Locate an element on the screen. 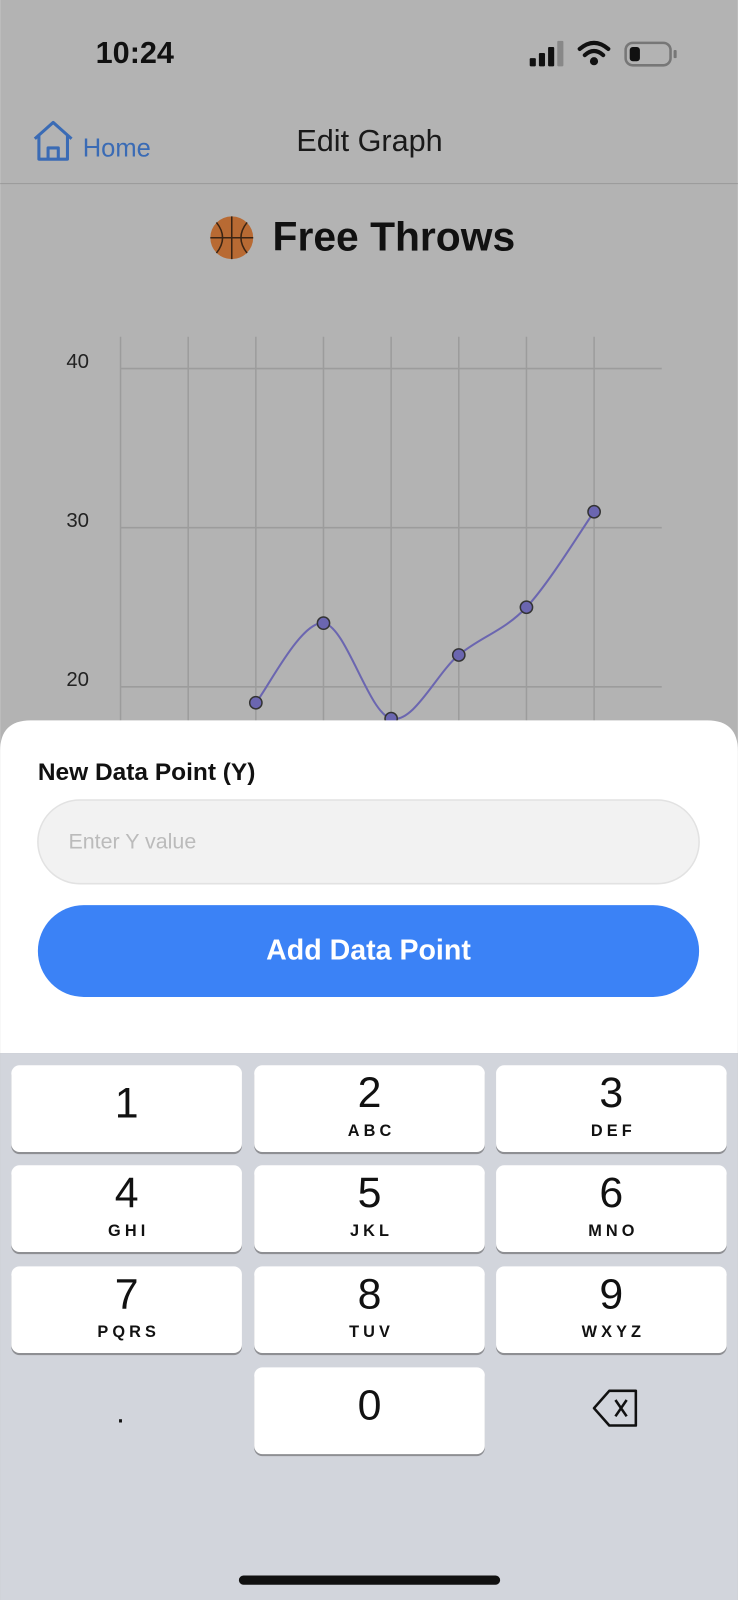 Image resolution: width=738 pixels, height=1600 pixels. key-digit: 4 is located at coordinates (127, 1193).